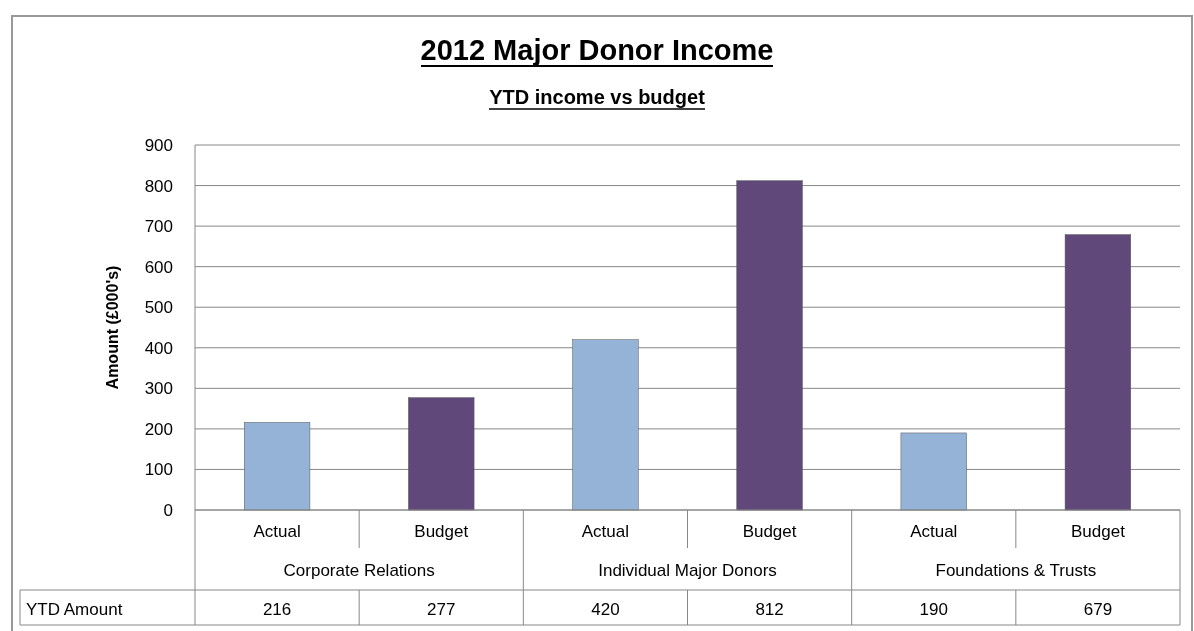 The image size is (1194, 631). What do you see at coordinates (597, 97) in the screenshot?
I see `chart-subtitle: YTD income vs budget` at bounding box center [597, 97].